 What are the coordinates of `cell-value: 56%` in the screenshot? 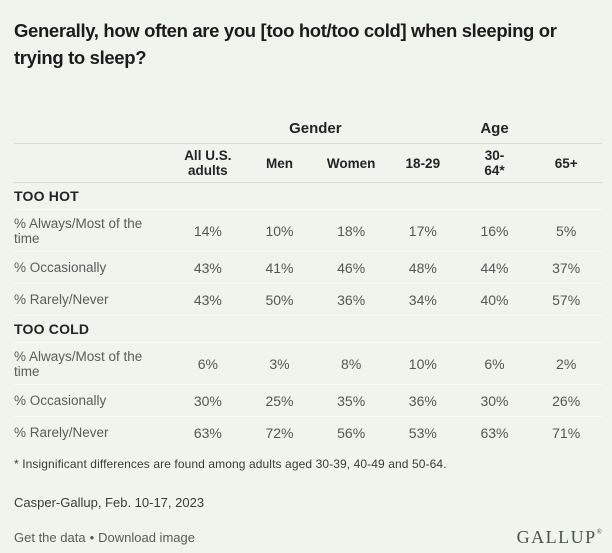 It's located at (351, 432).